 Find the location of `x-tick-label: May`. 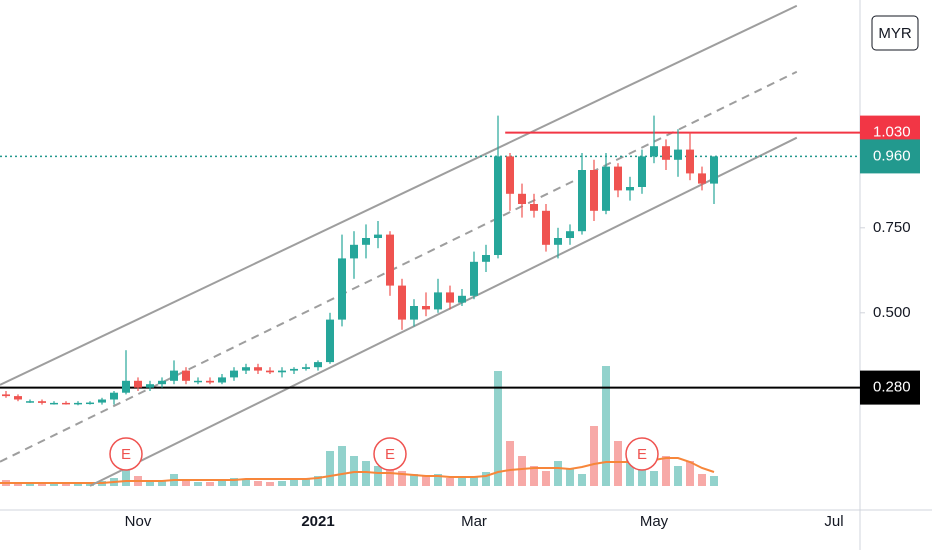

x-tick-label: May is located at coordinates (654, 521).